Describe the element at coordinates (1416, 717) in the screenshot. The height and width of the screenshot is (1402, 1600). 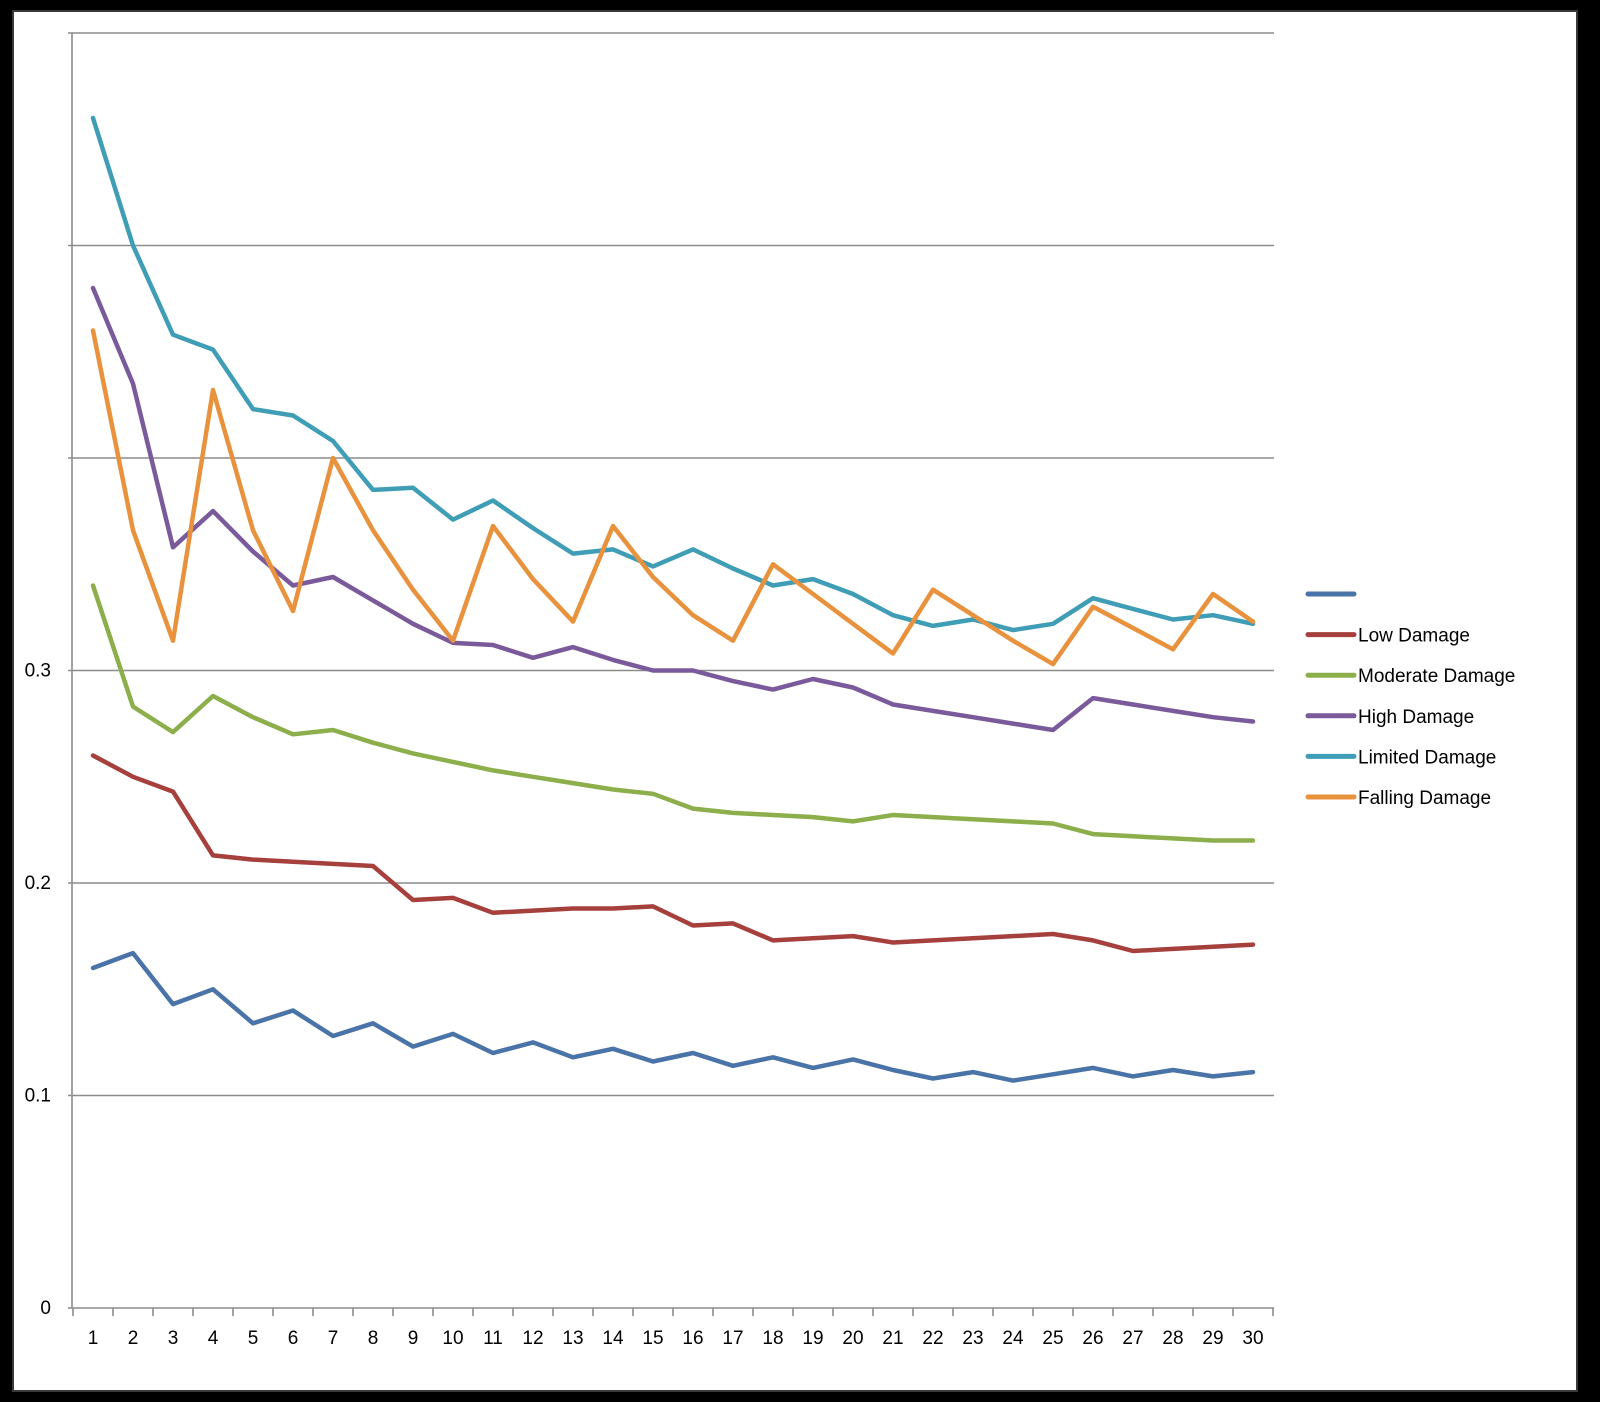
I see `legend-label: High Damage` at that location.